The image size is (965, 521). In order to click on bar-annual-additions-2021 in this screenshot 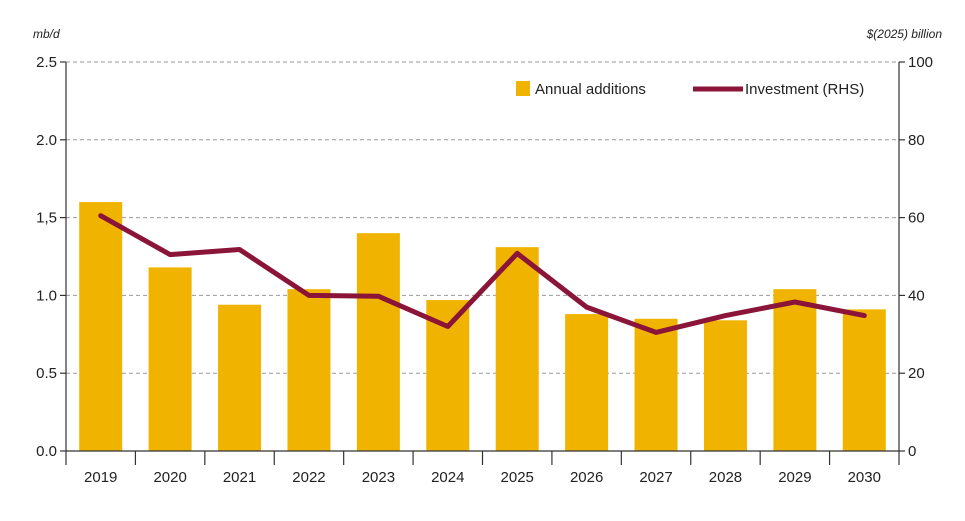, I will do `click(240, 377)`.